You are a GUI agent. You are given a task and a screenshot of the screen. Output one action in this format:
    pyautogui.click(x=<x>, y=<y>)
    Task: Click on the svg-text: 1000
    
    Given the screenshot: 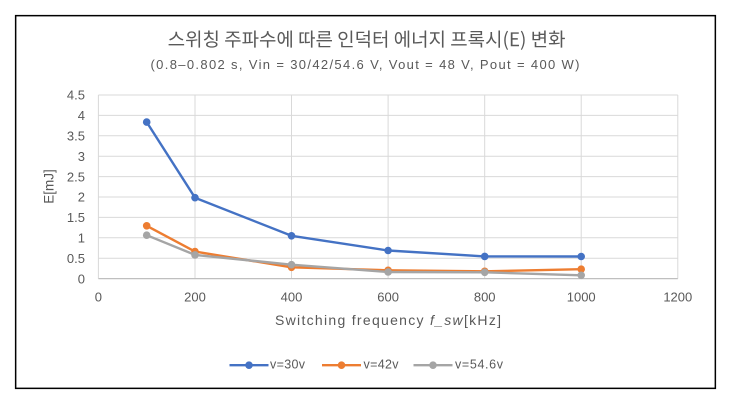 What is the action you would take?
    pyautogui.click(x=581, y=297)
    